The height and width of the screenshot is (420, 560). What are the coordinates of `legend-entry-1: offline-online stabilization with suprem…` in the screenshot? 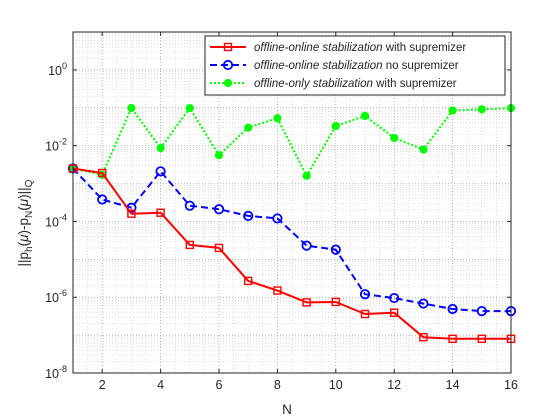 It's located at (338, 48).